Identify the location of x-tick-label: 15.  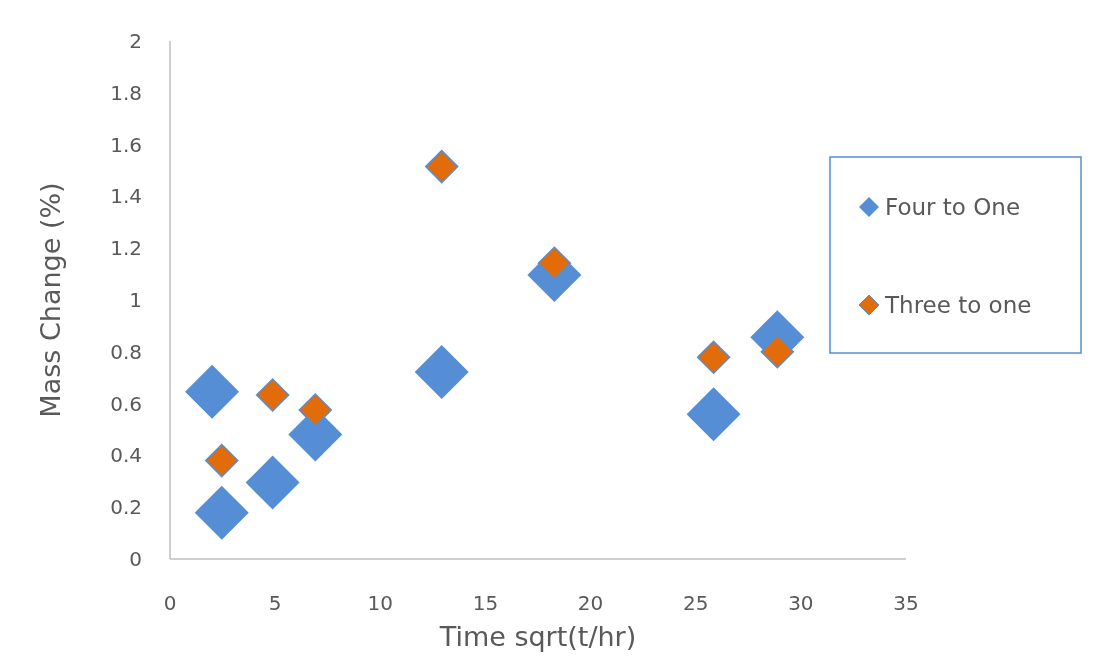
(485, 603).